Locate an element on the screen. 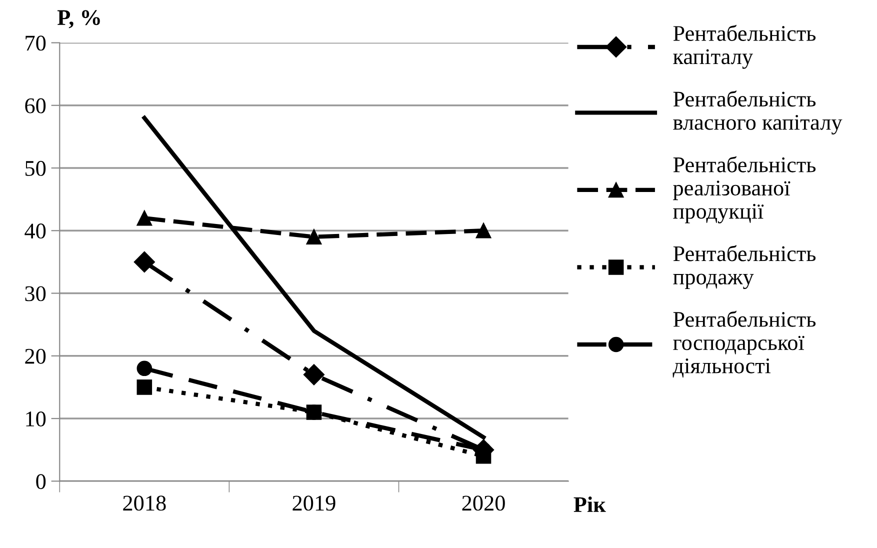 The width and height of the screenshot is (877, 548). legend-label: Рентабельність реалізованої продукції is located at coordinates (744, 190).